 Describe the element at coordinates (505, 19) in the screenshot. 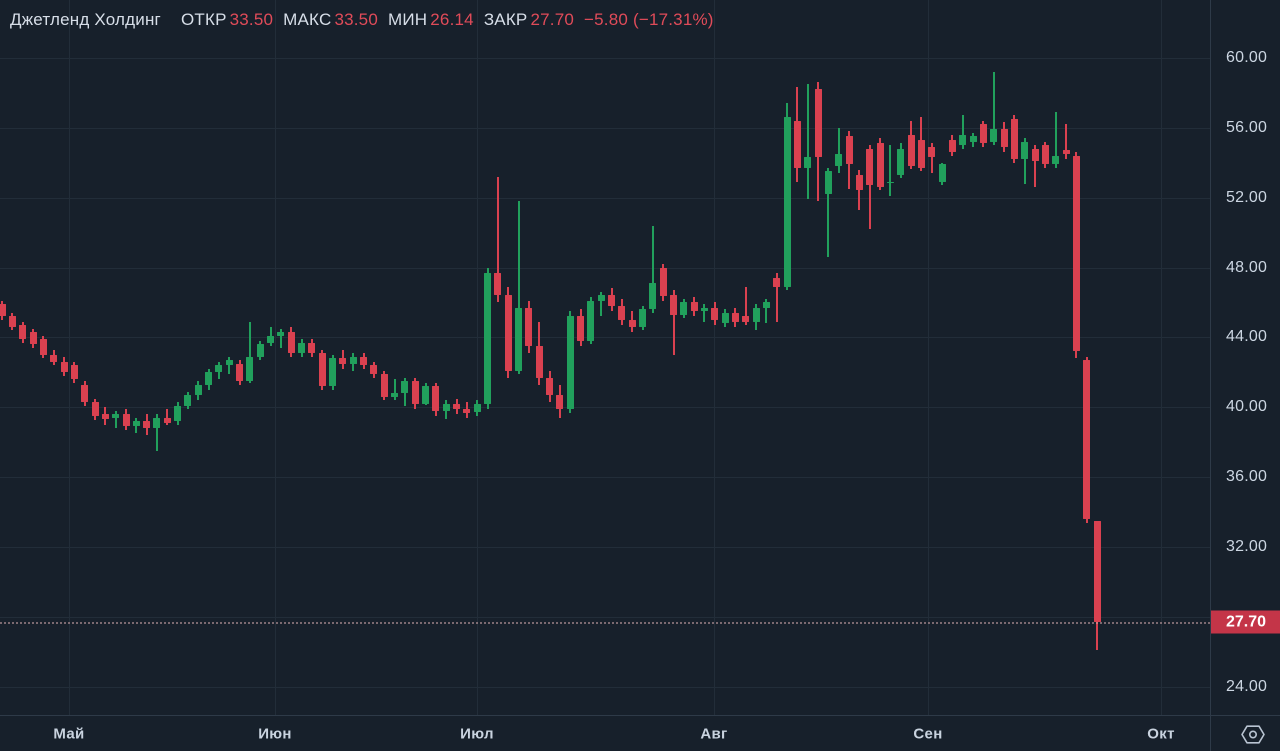

I see `ohlc-label: ЗАКР` at that location.